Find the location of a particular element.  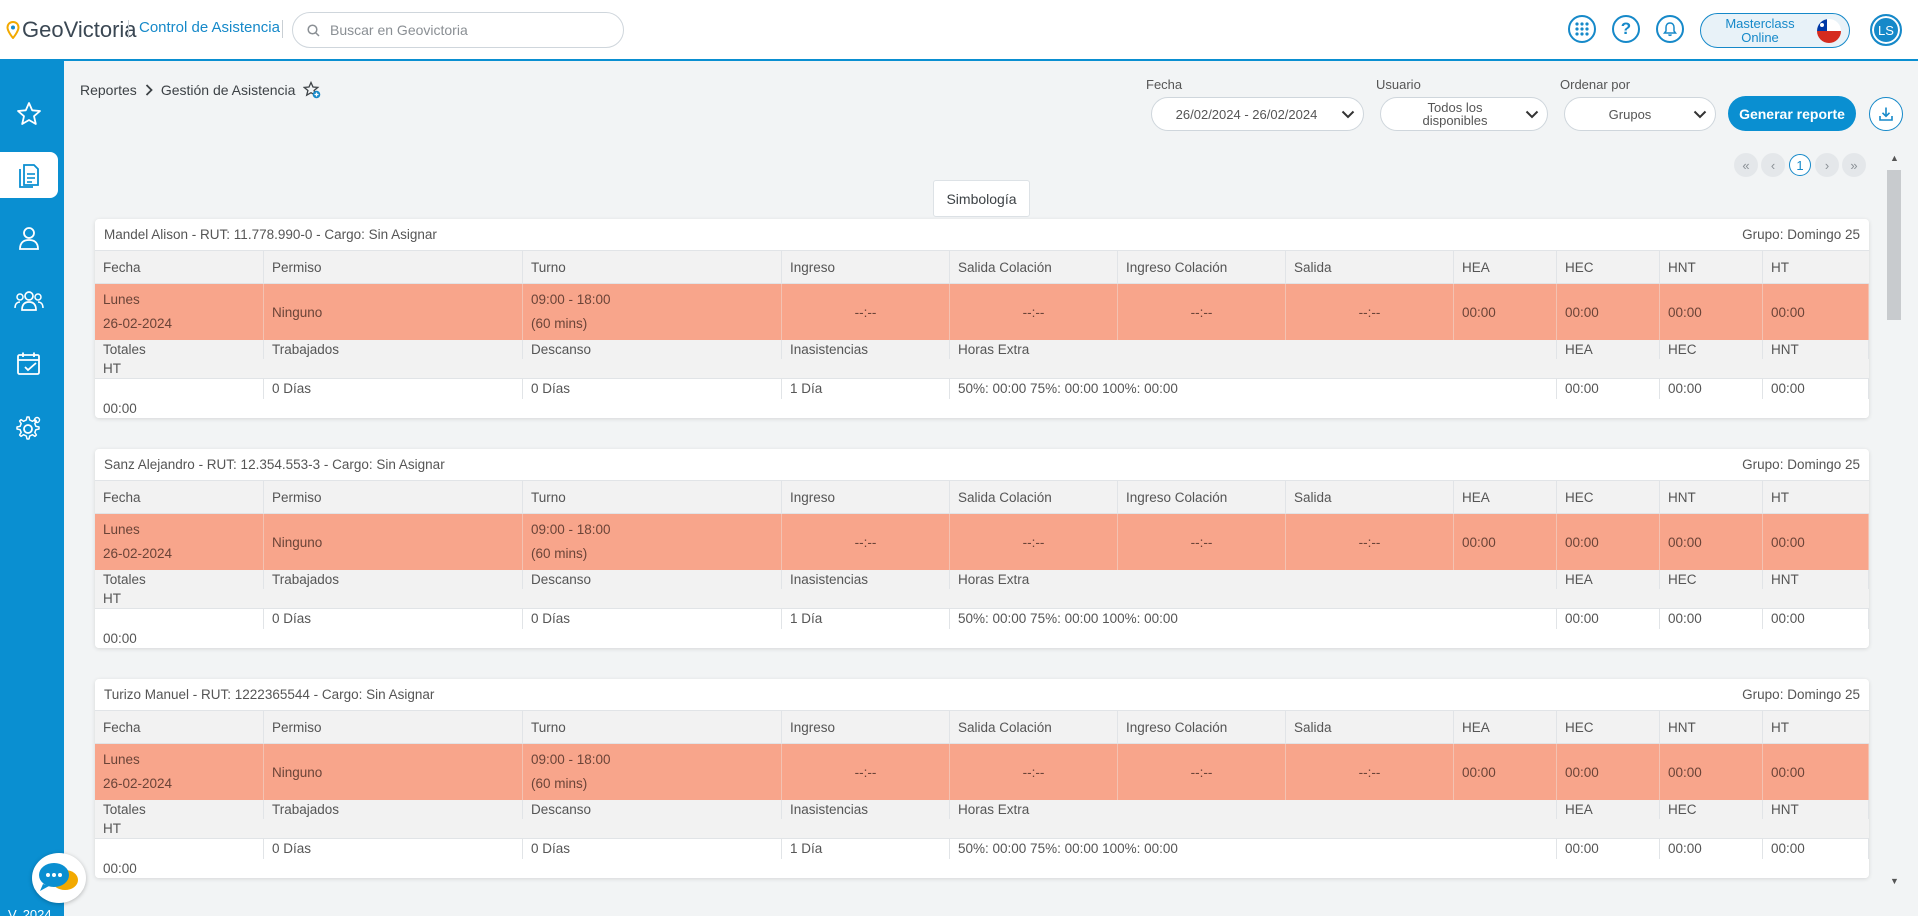

usuario-value: Todos los disponibles is located at coordinates (1449, 114).